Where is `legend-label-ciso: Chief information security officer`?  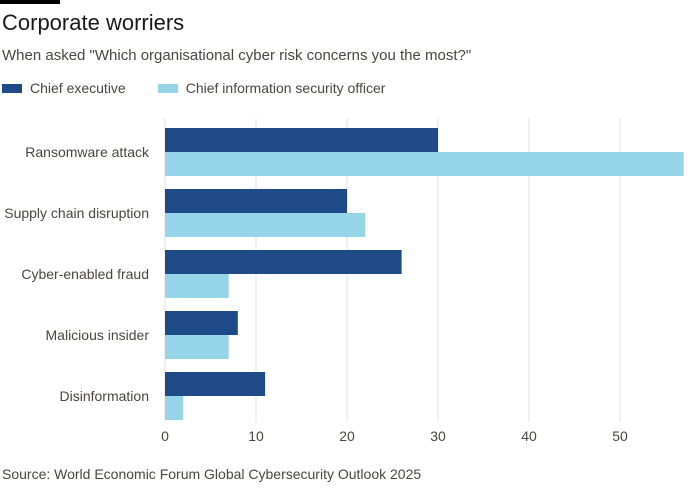
legend-label-ciso: Chief information security officer is located at coordinates (285, 88).